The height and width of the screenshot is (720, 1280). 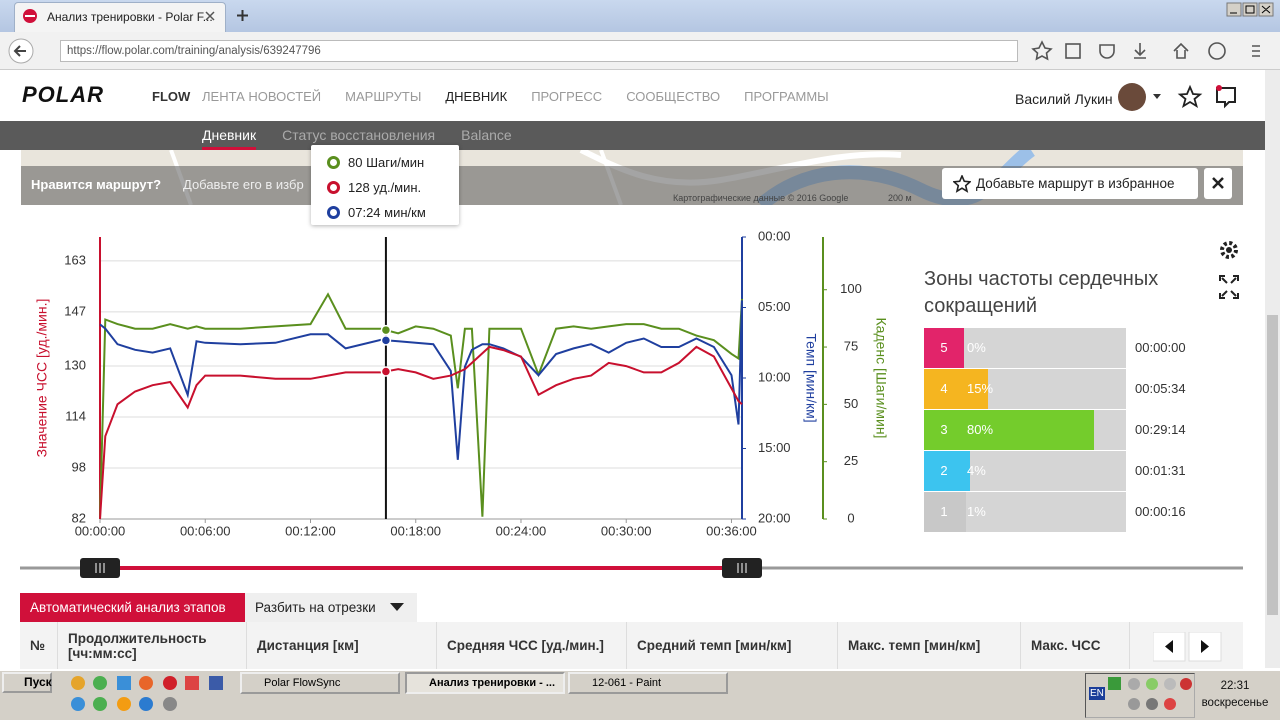 I want to click on x-tick-label: 00:12:00, so click(x=310, y=530).